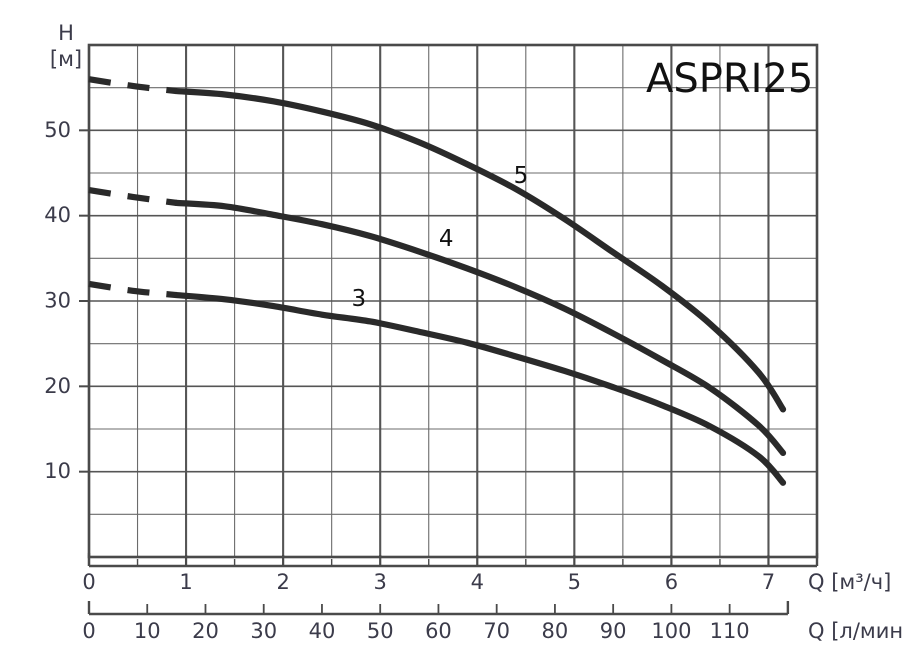 This screenshot has height=659, width=904. Describe the element at coordinates (768, 582) in the screenshot. I see `x-tick-label-primary: 7` at that location.